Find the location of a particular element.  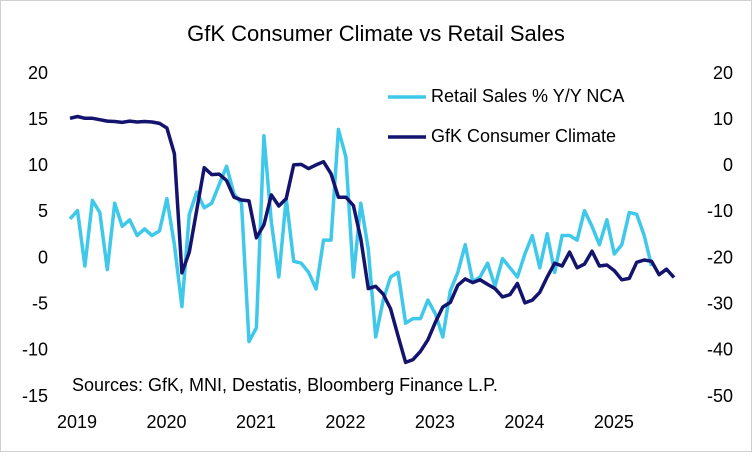

y-tick-label: 10 is located at coordinates (38, 165).